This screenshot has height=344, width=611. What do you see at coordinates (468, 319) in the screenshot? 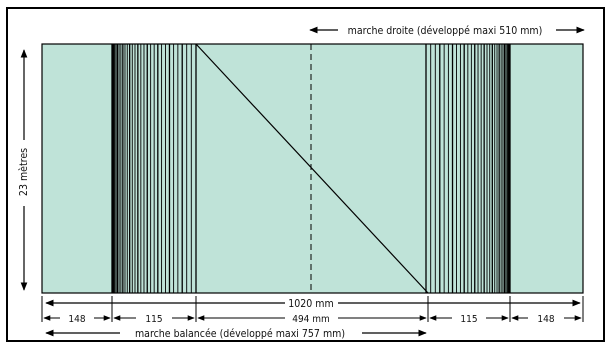
I see `segment-right-inner-label: 115` at bounding box center [468, 319].